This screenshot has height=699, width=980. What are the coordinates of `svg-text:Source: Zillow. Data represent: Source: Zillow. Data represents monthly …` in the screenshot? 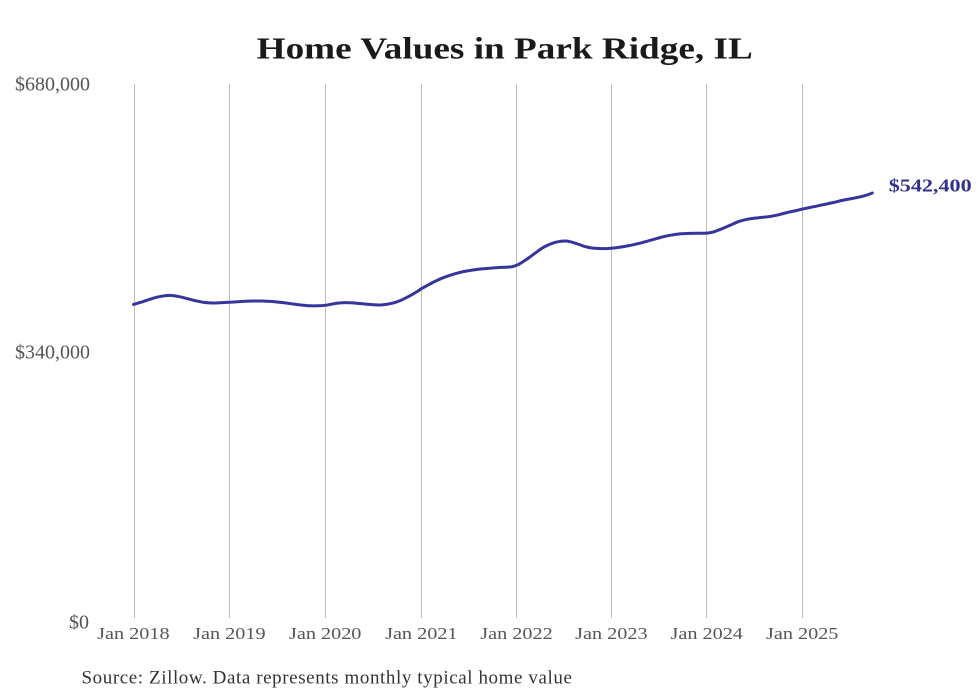 It's located at (327, 677).